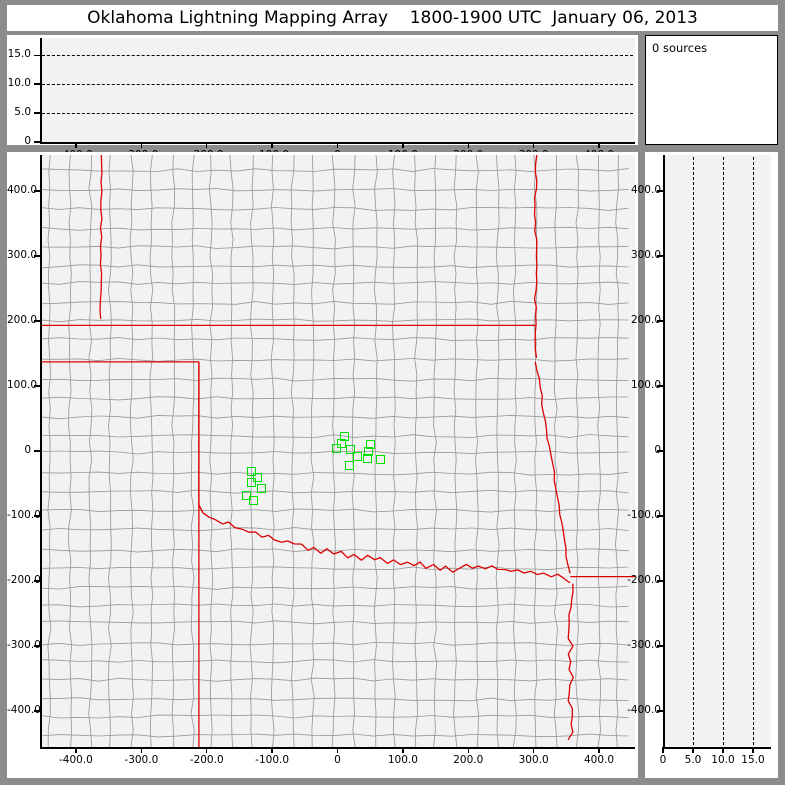  I want to click on x-tick-label: 400.0, so click(599, 760).